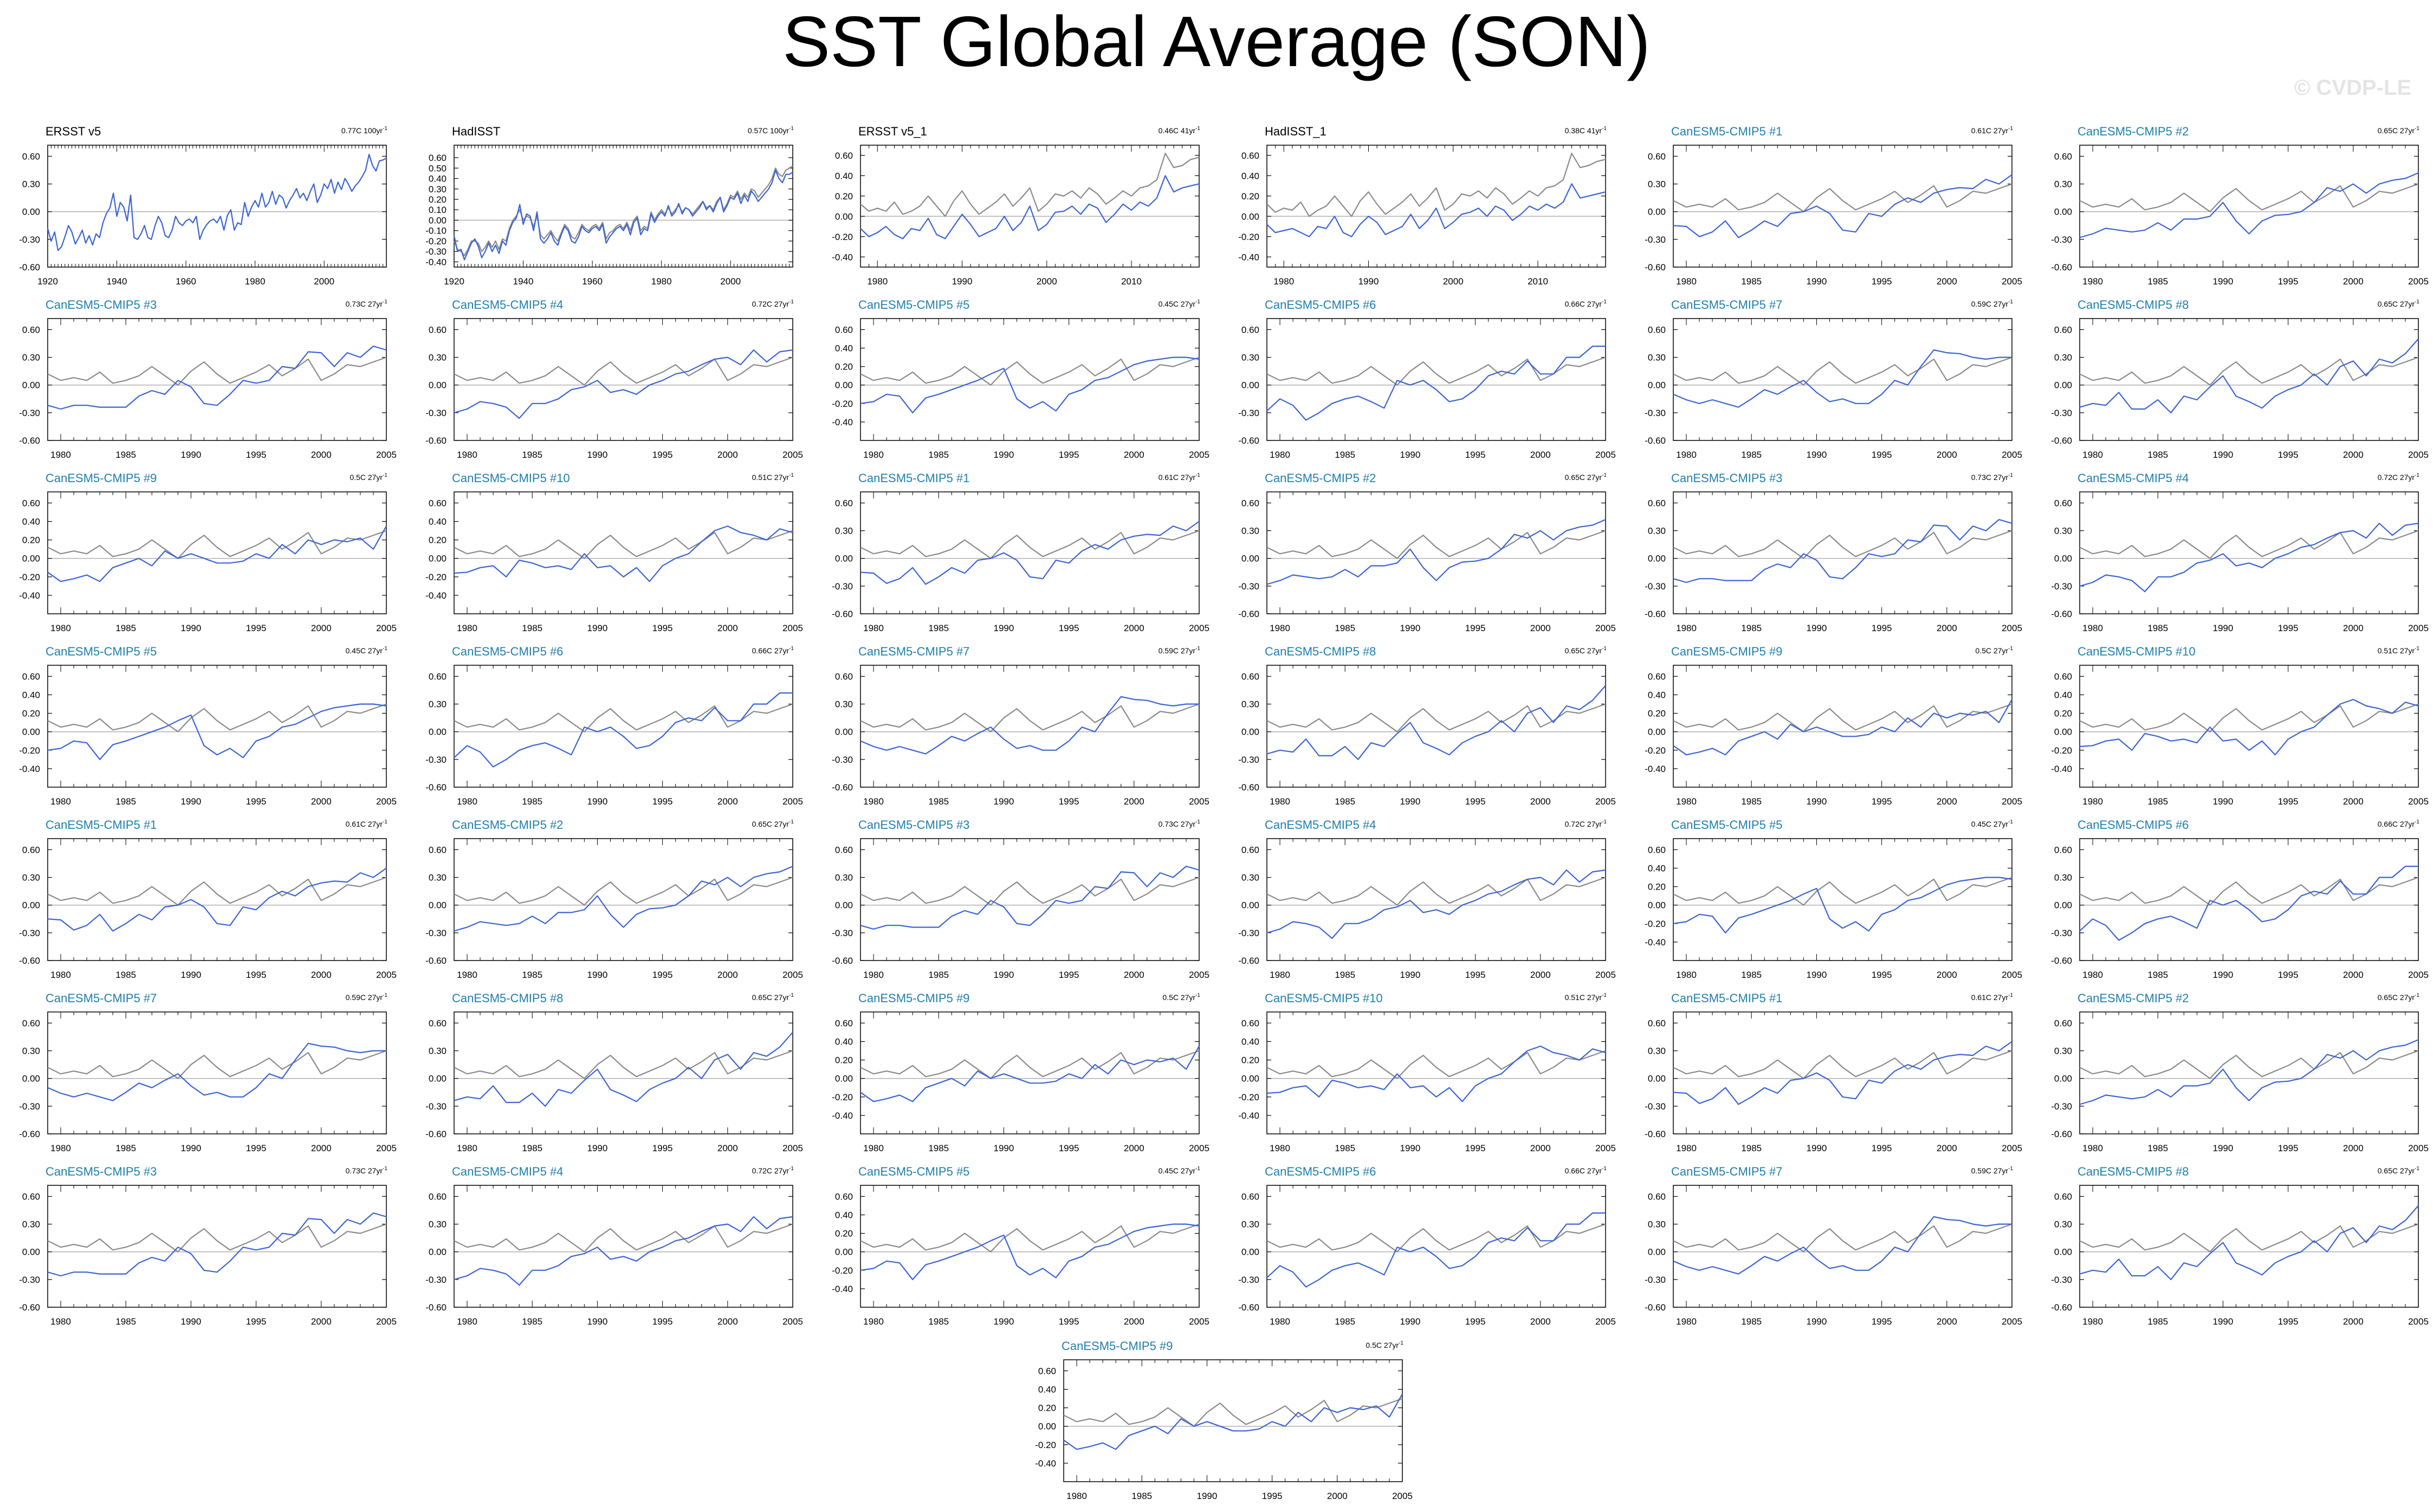 This screenshot has width=2433, height=1512. Describe the element at coordinates (1586, 130) in the screenshot. I see `trend-label: 0.38C 41yr-1` at that location.